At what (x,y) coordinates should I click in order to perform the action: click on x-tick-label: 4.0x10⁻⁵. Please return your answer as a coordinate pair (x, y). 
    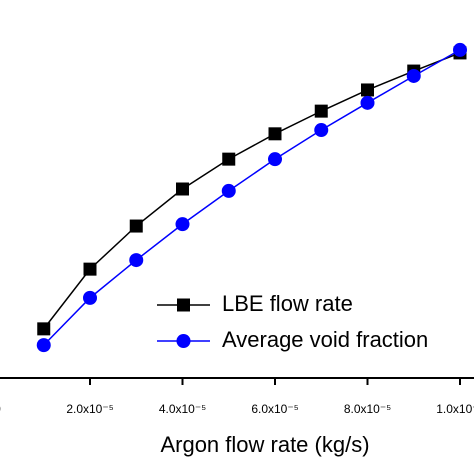
    Looking at the image, I should click on (182, 409).